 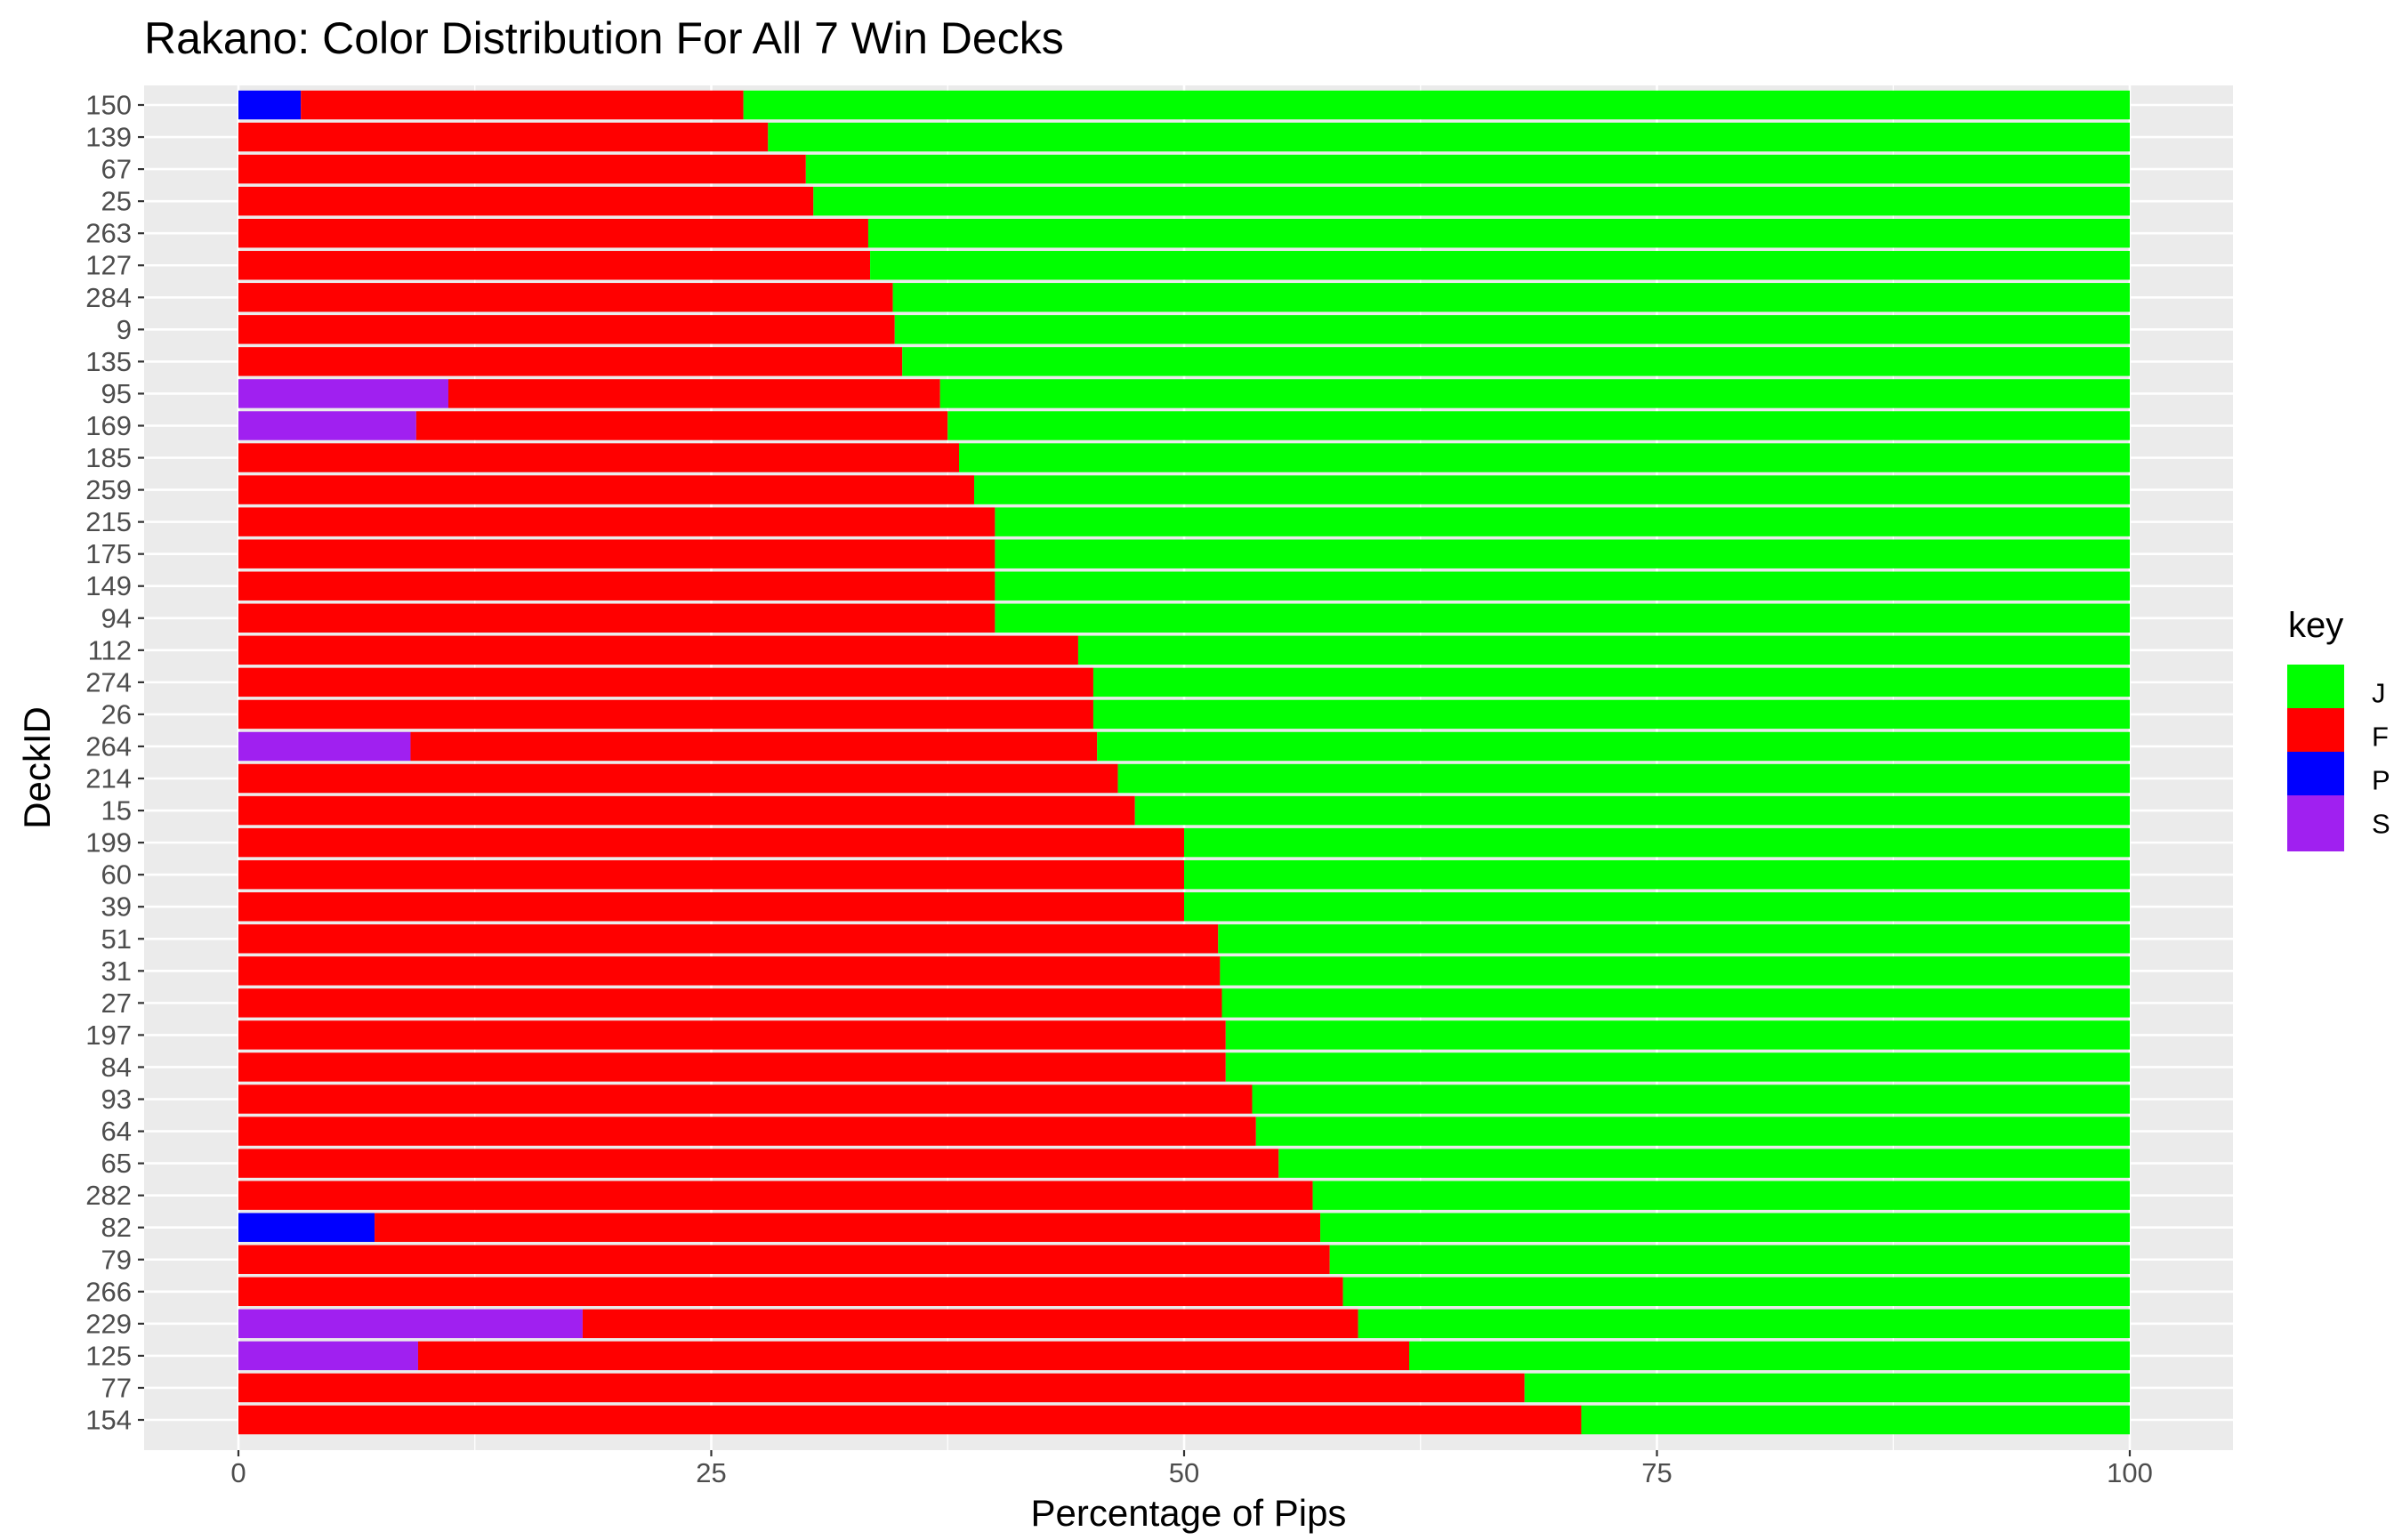 What do you see at coordinates (1189, 1513) in the screenshot?
I see `x-axis-label: Percentage of Pips` at bounding box center [1189, 1513].